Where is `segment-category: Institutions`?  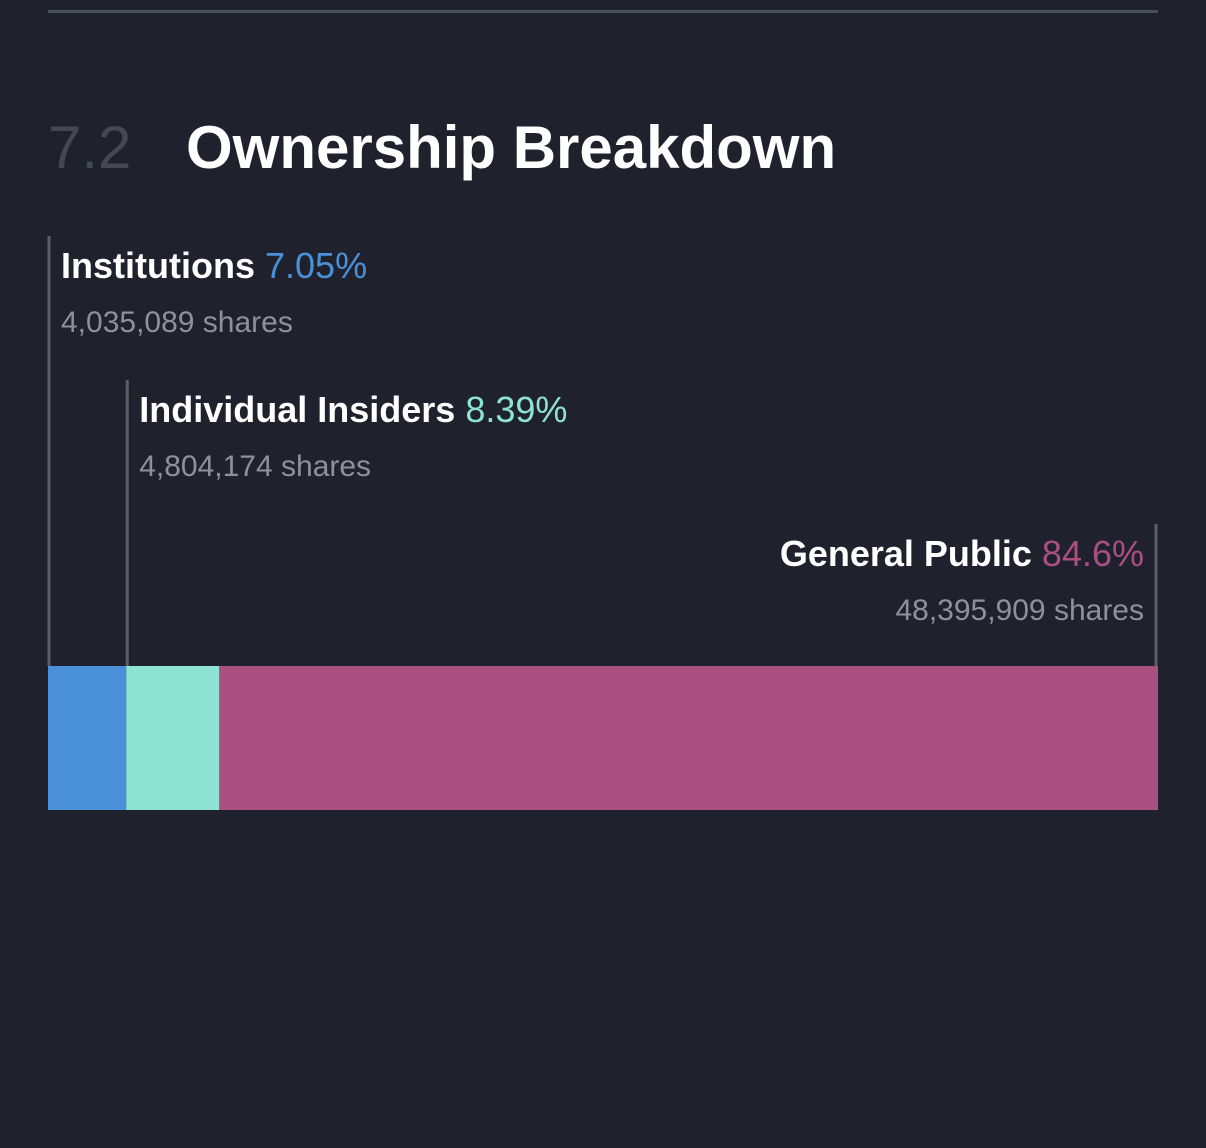
segment-category: Institutions is located at coordinates (158, 265).